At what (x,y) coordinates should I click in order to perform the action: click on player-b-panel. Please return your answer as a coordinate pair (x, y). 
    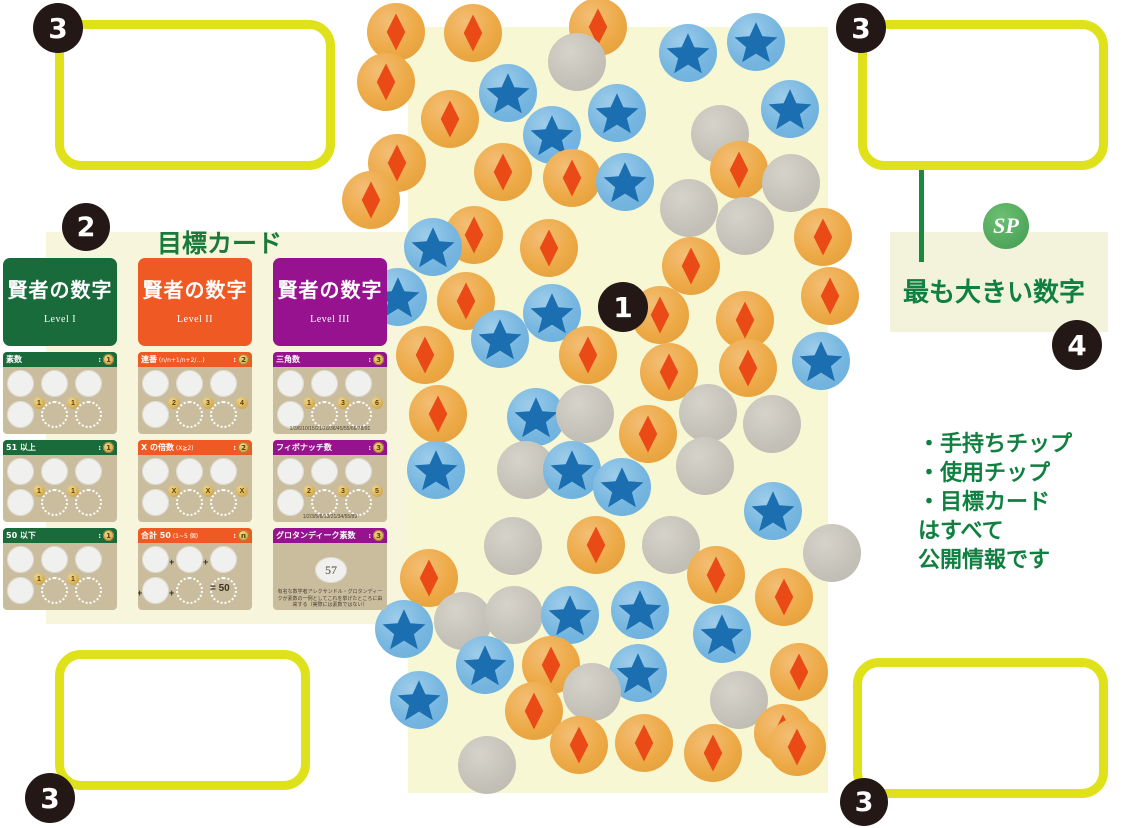
    Looking at the image, I should click on (983, 95).